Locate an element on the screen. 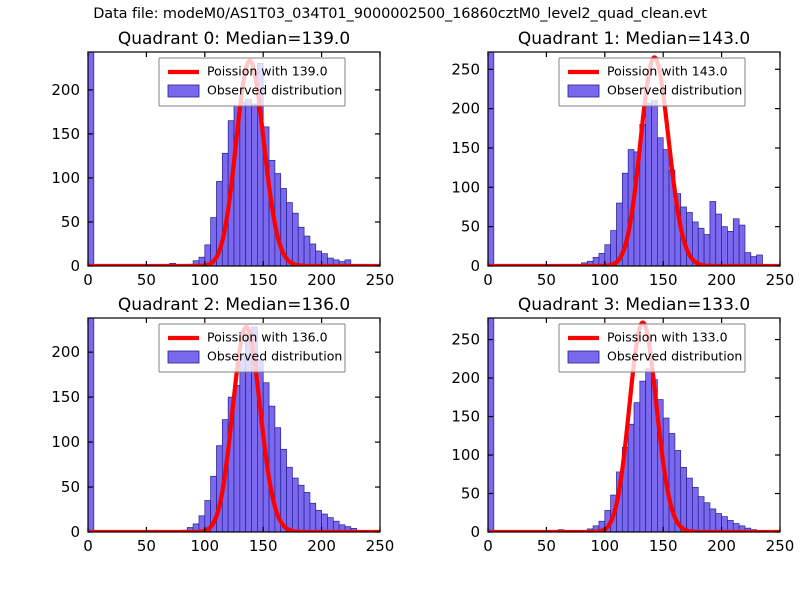  chart-legend: Poission with 133.0 Observed distribution is located at coordinates (652, 348).